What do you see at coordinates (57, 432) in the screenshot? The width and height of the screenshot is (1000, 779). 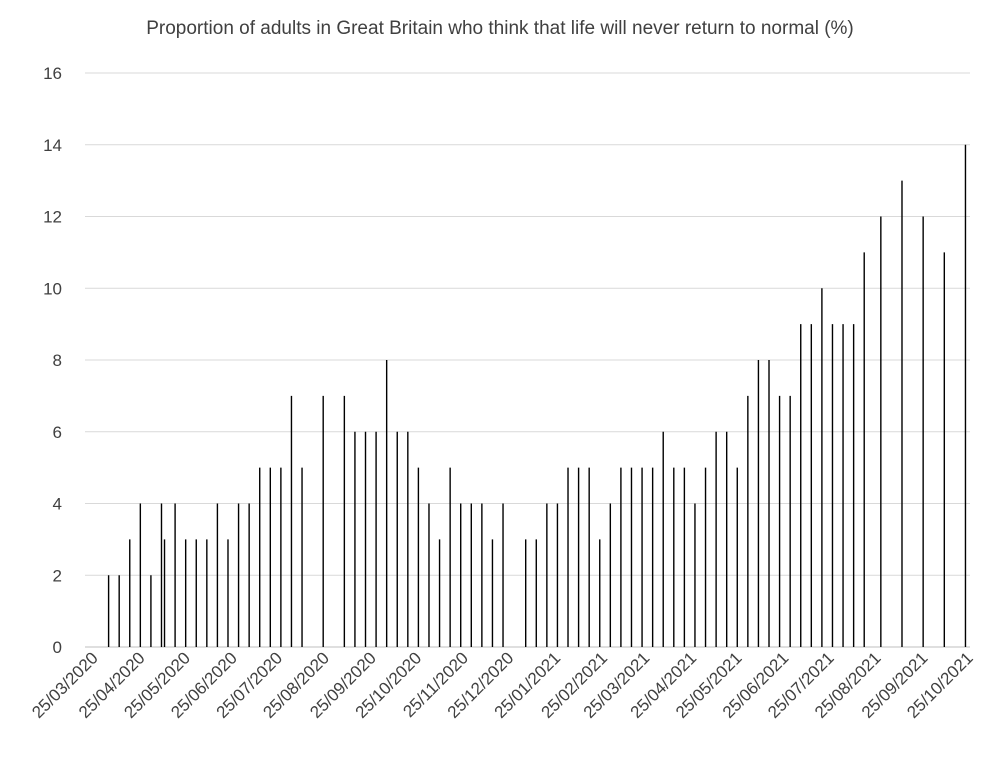 I see `y-tick-label: 6` at bounding box center [57, 432].